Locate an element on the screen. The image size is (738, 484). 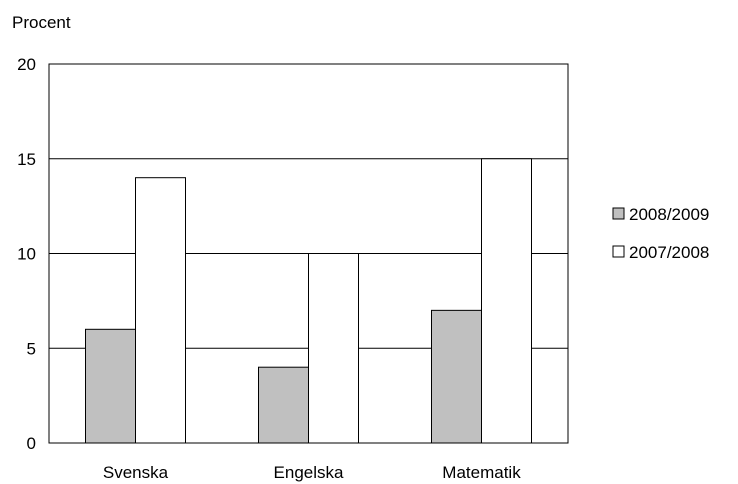
legend: 2008/2009 2007/2008 is located at coordinates (660, 233).